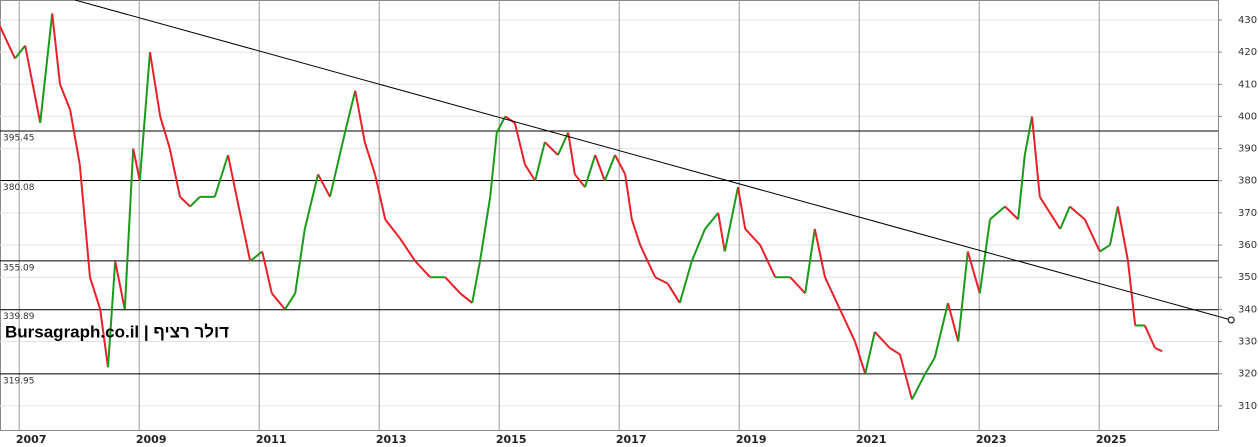 The height and width of the screenshot is (447, 1258). Describe the element at coordinates (1111, 439) in the screenshot. I see `x-tick-label: 2025` at that location.